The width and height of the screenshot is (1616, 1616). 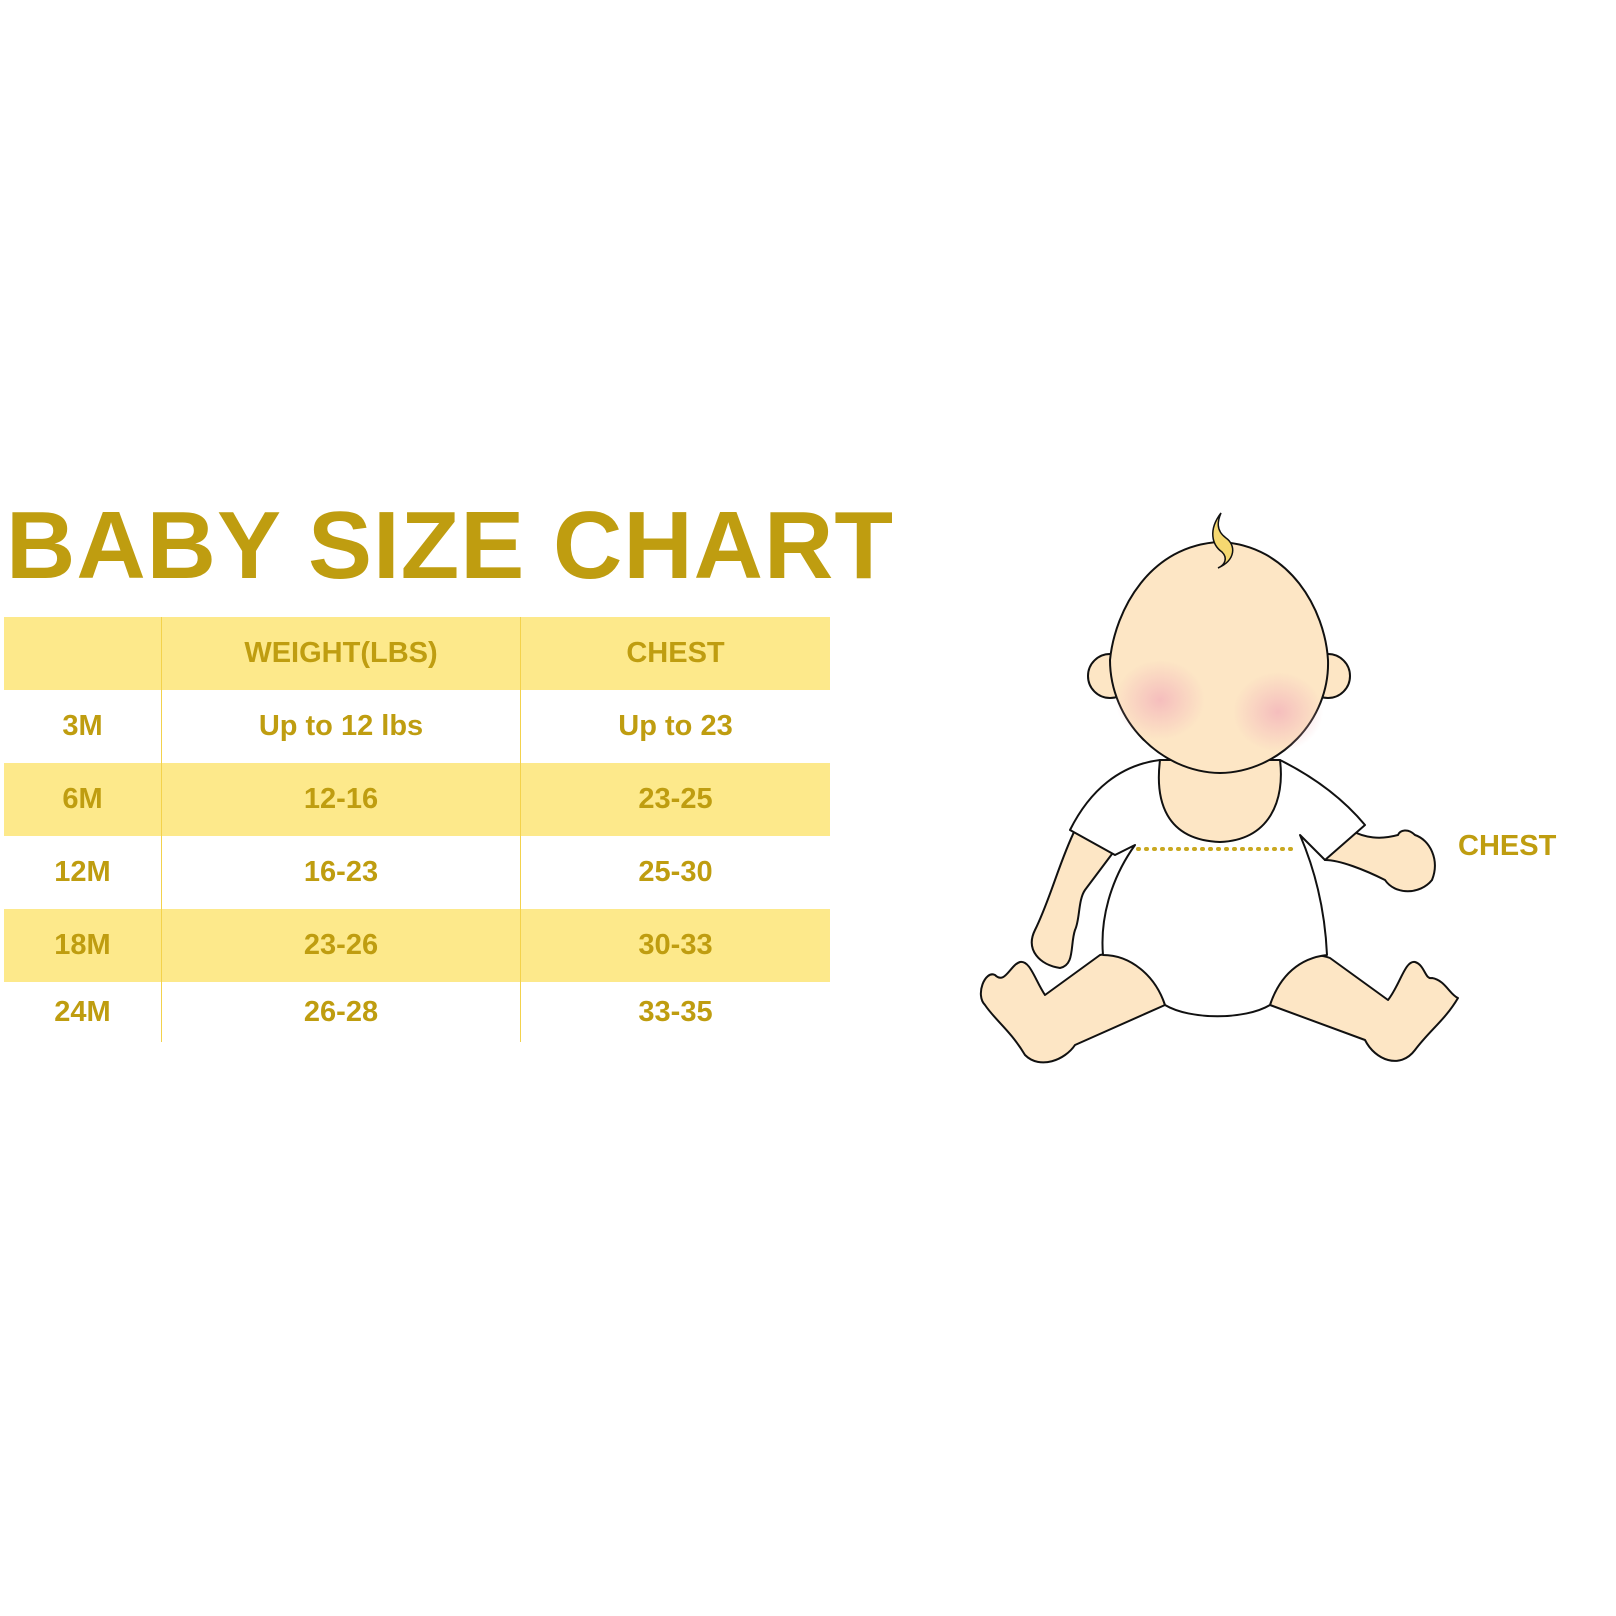 I want to click on chest-cell: 30-33, so click(x=675, y=945).